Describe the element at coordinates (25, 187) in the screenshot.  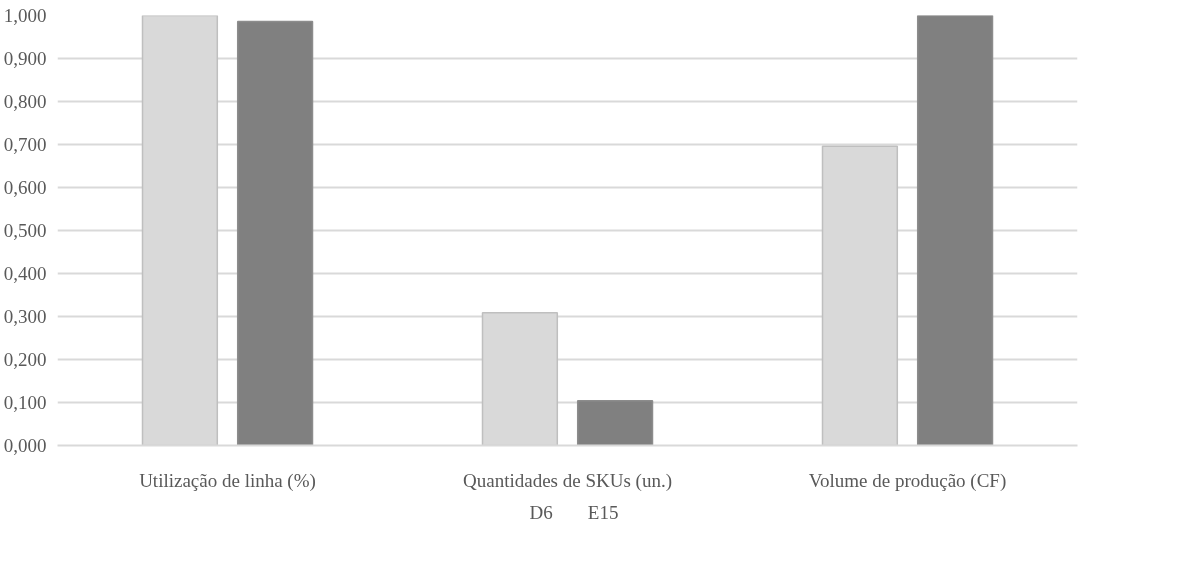
I see `y-tick-label: 0,600` at that location.